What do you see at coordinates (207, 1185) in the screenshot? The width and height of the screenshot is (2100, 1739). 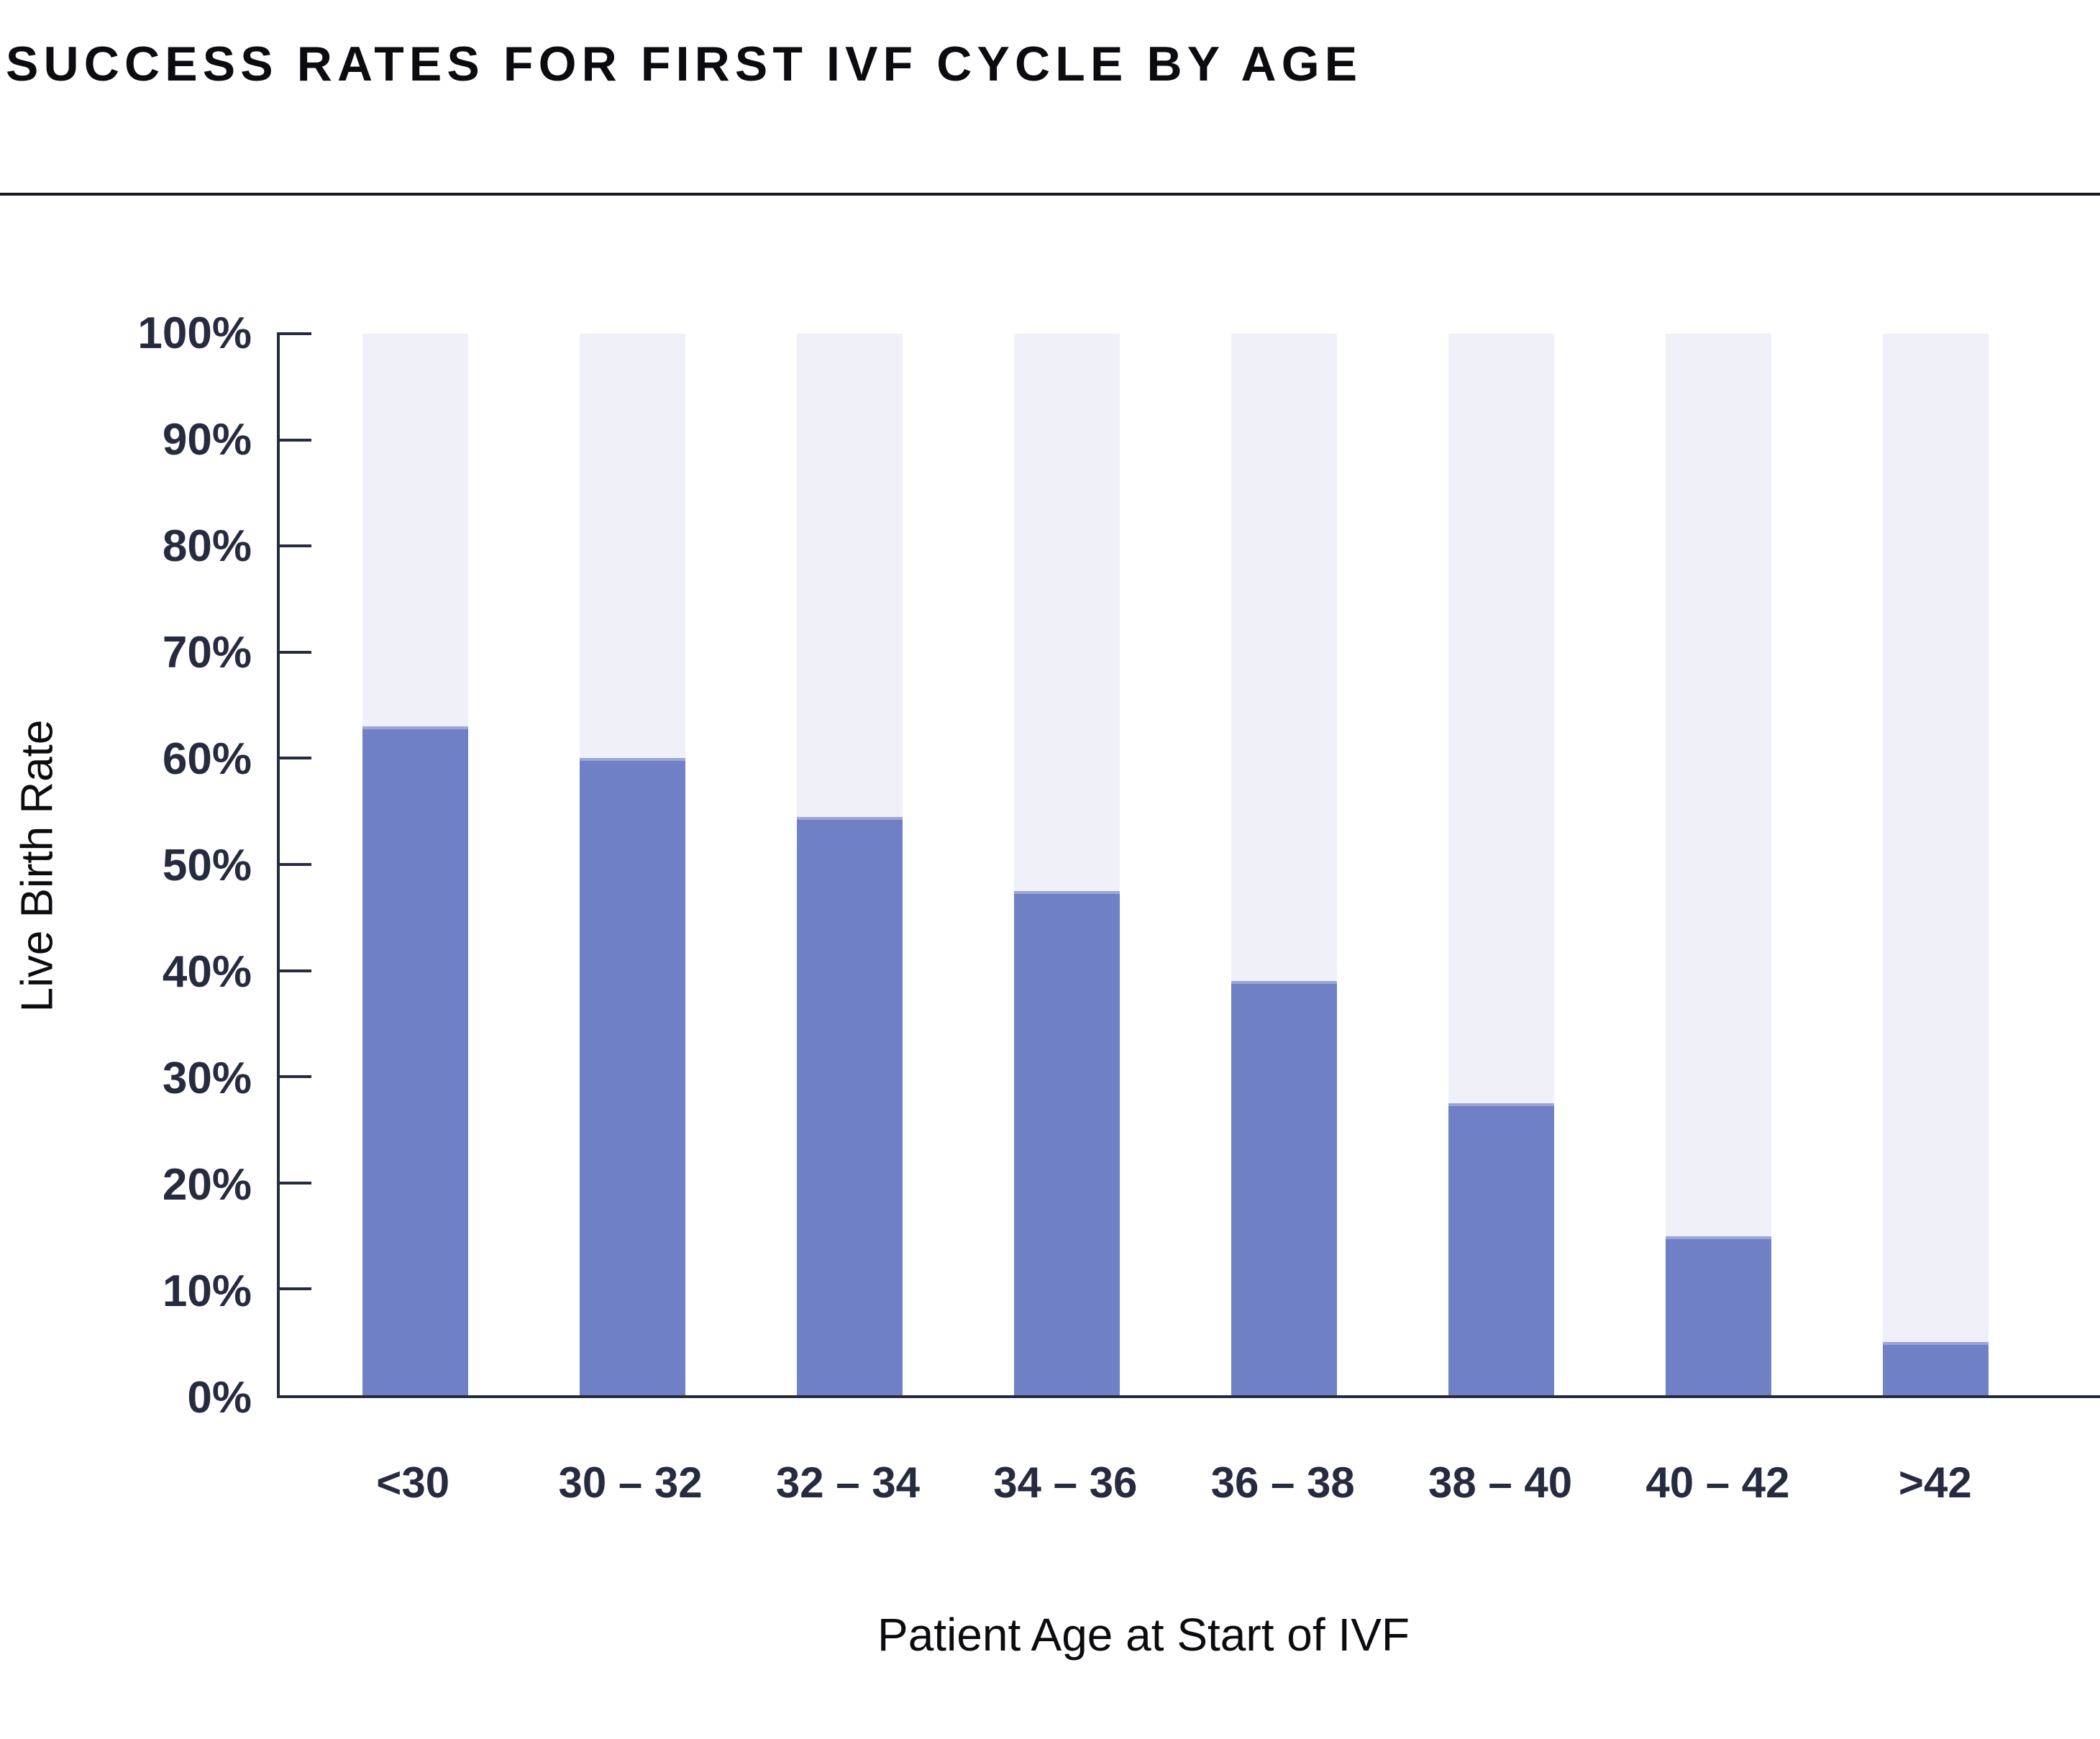 I see `y-tick-label: 20%` at bounding box center [207, 1185].